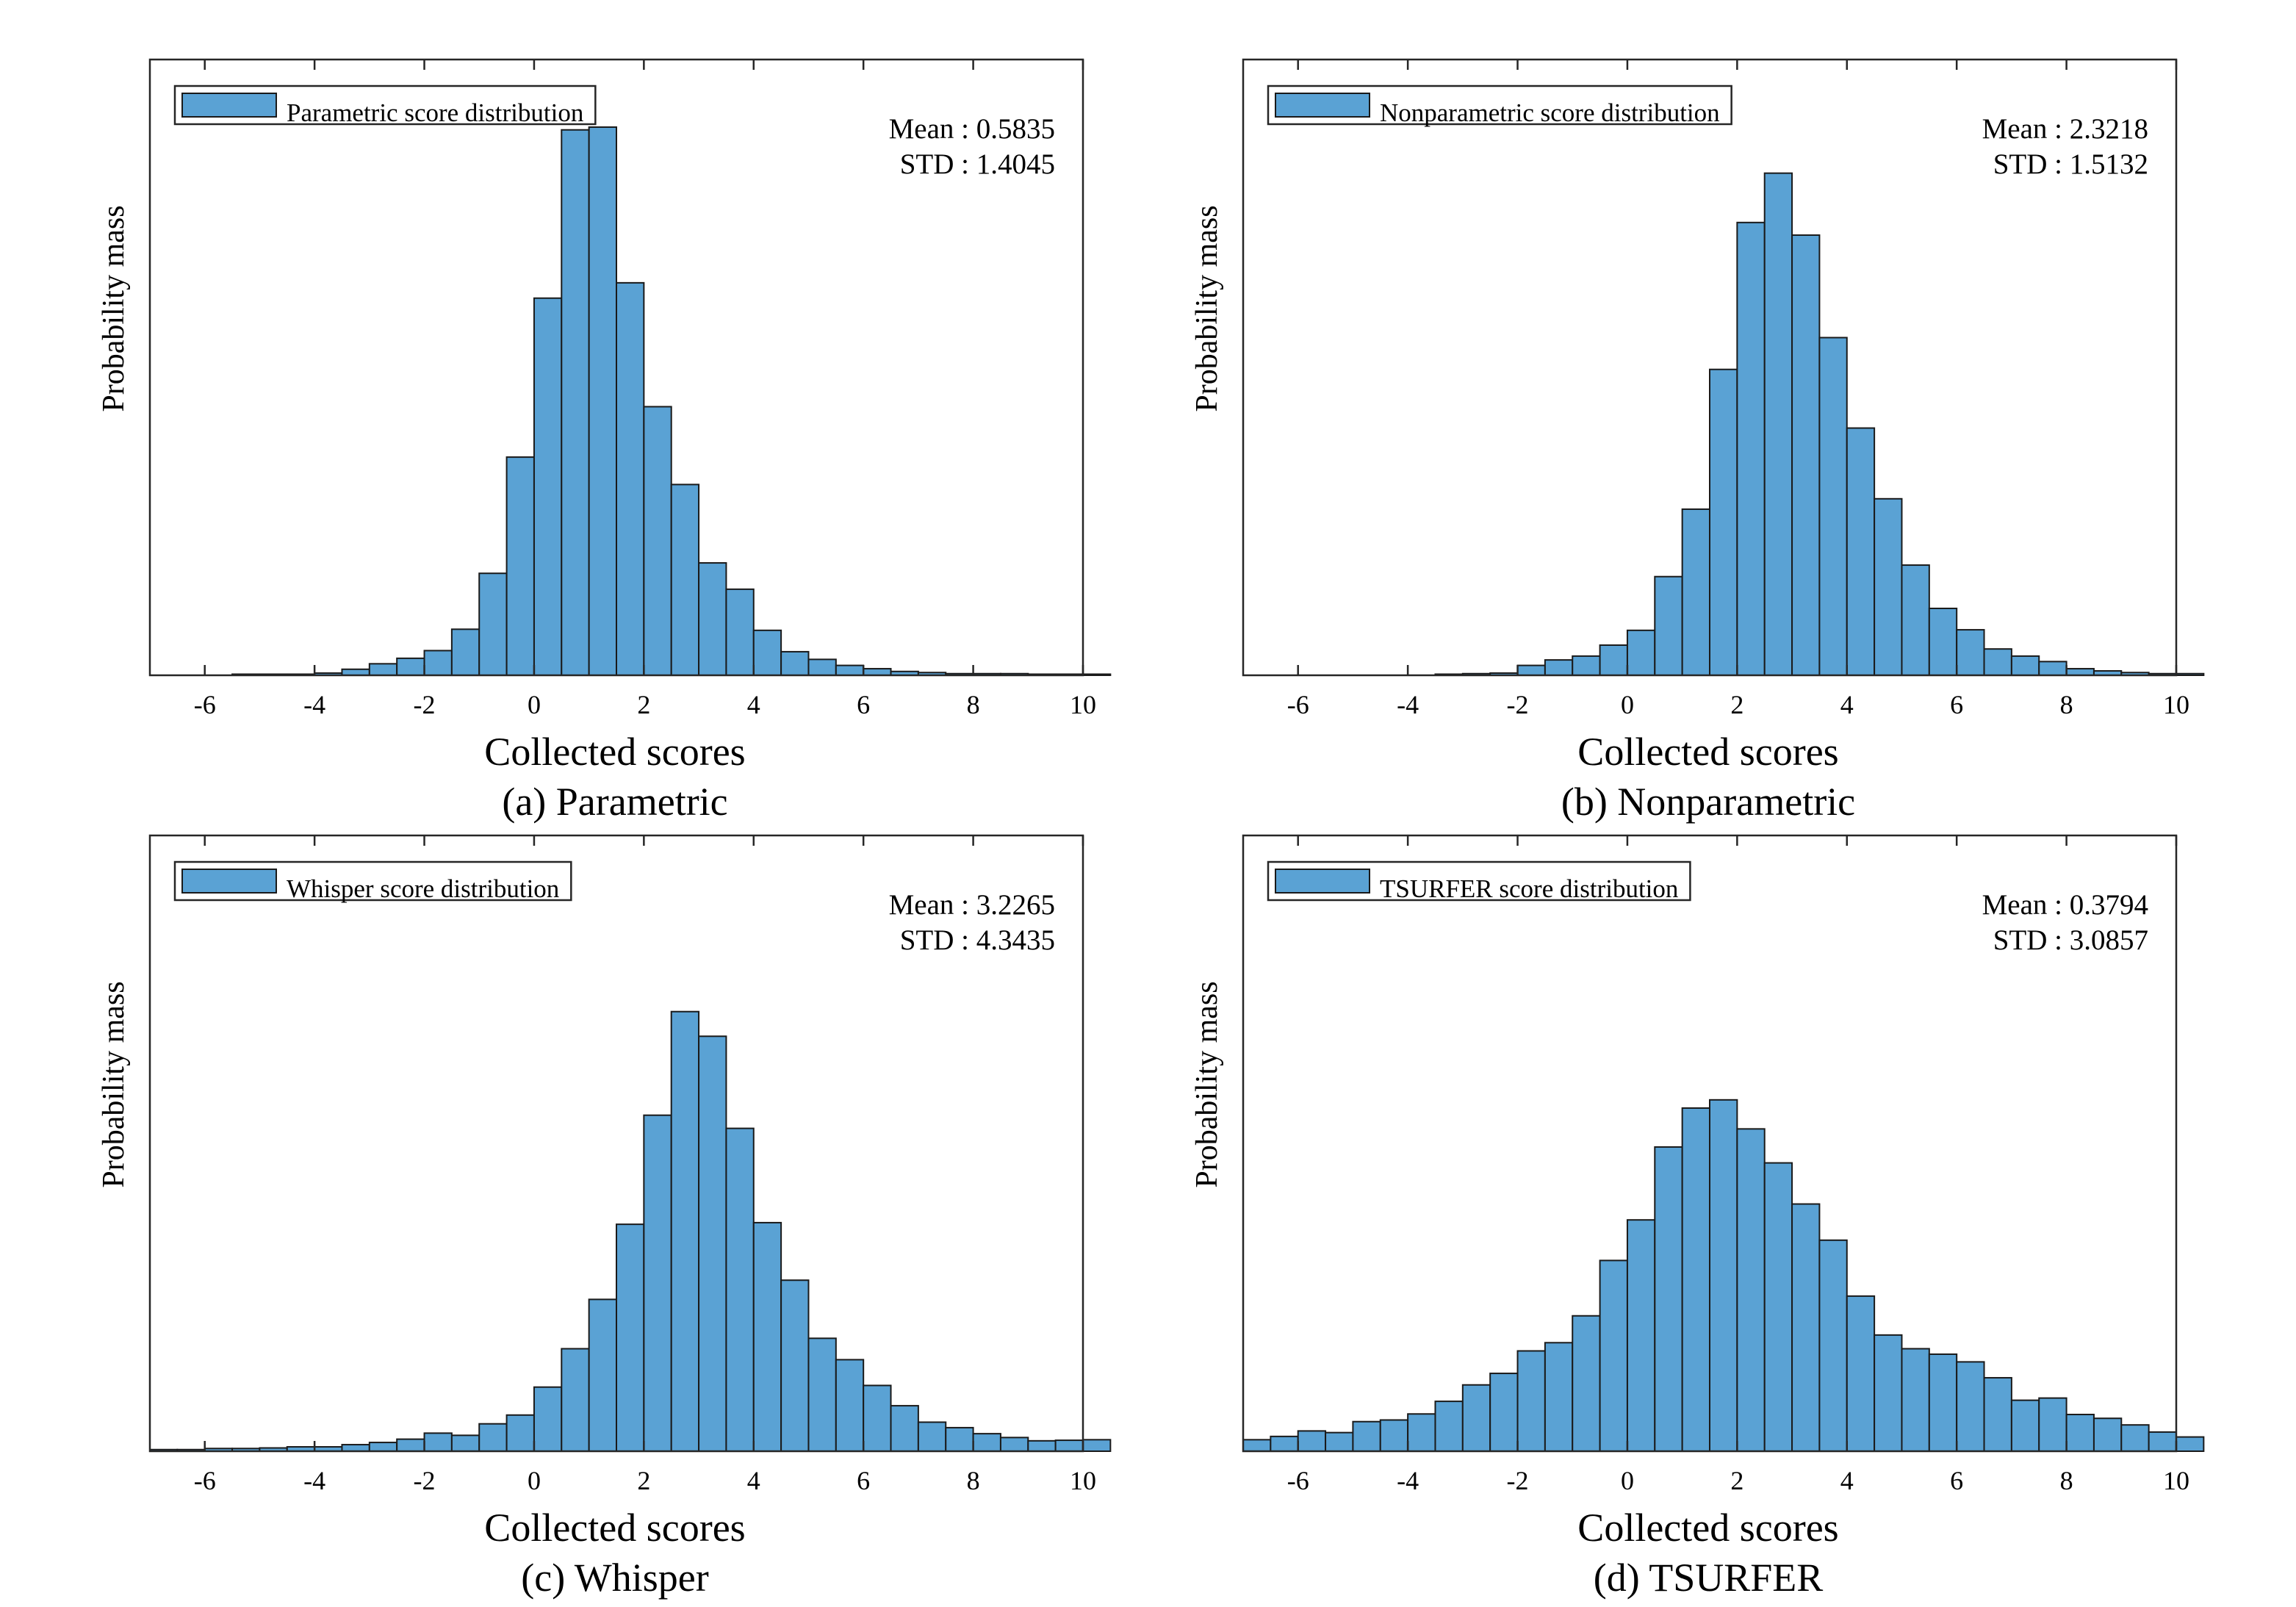  What do you see at coordinates (2070, 164) in the screenshot?
I see `std-text: STD : 1.5132` at bounding box center [2070, 164].